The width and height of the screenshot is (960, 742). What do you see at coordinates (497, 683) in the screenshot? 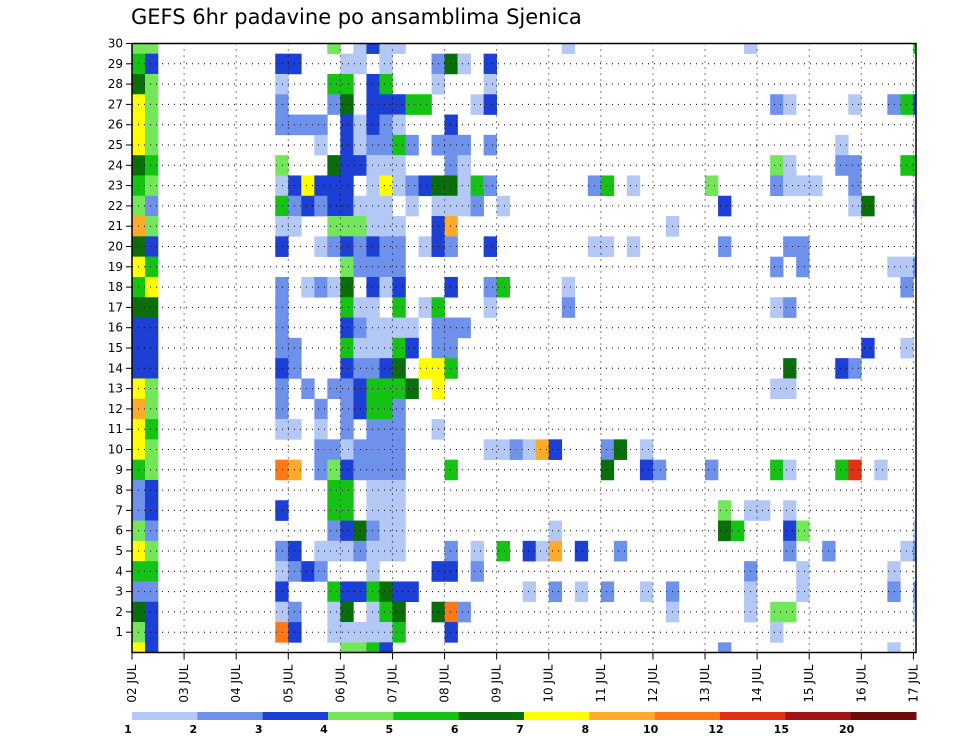
I see `x-tick-label: 09 JUL` at bounding box center [497, 683].